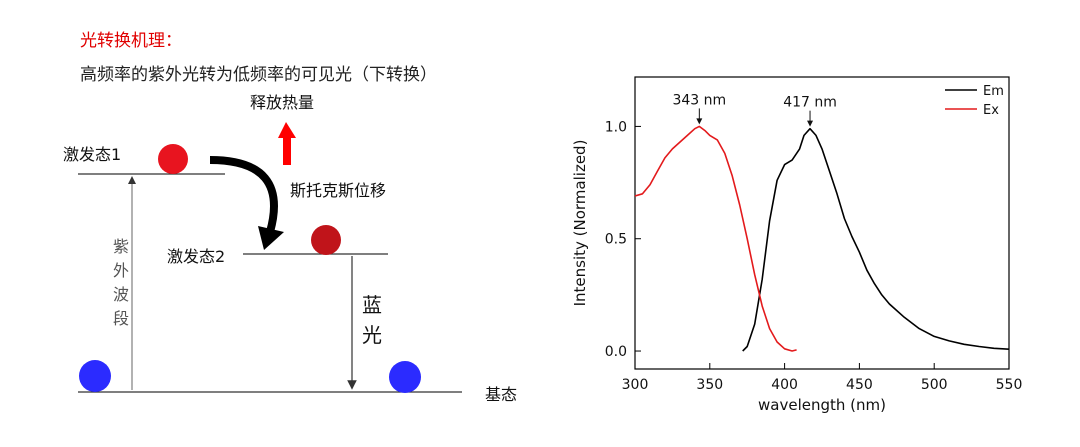 This screenshot has height=447, width=1080. I want to click on uv-band-label-char: 段, so click(121, 318).